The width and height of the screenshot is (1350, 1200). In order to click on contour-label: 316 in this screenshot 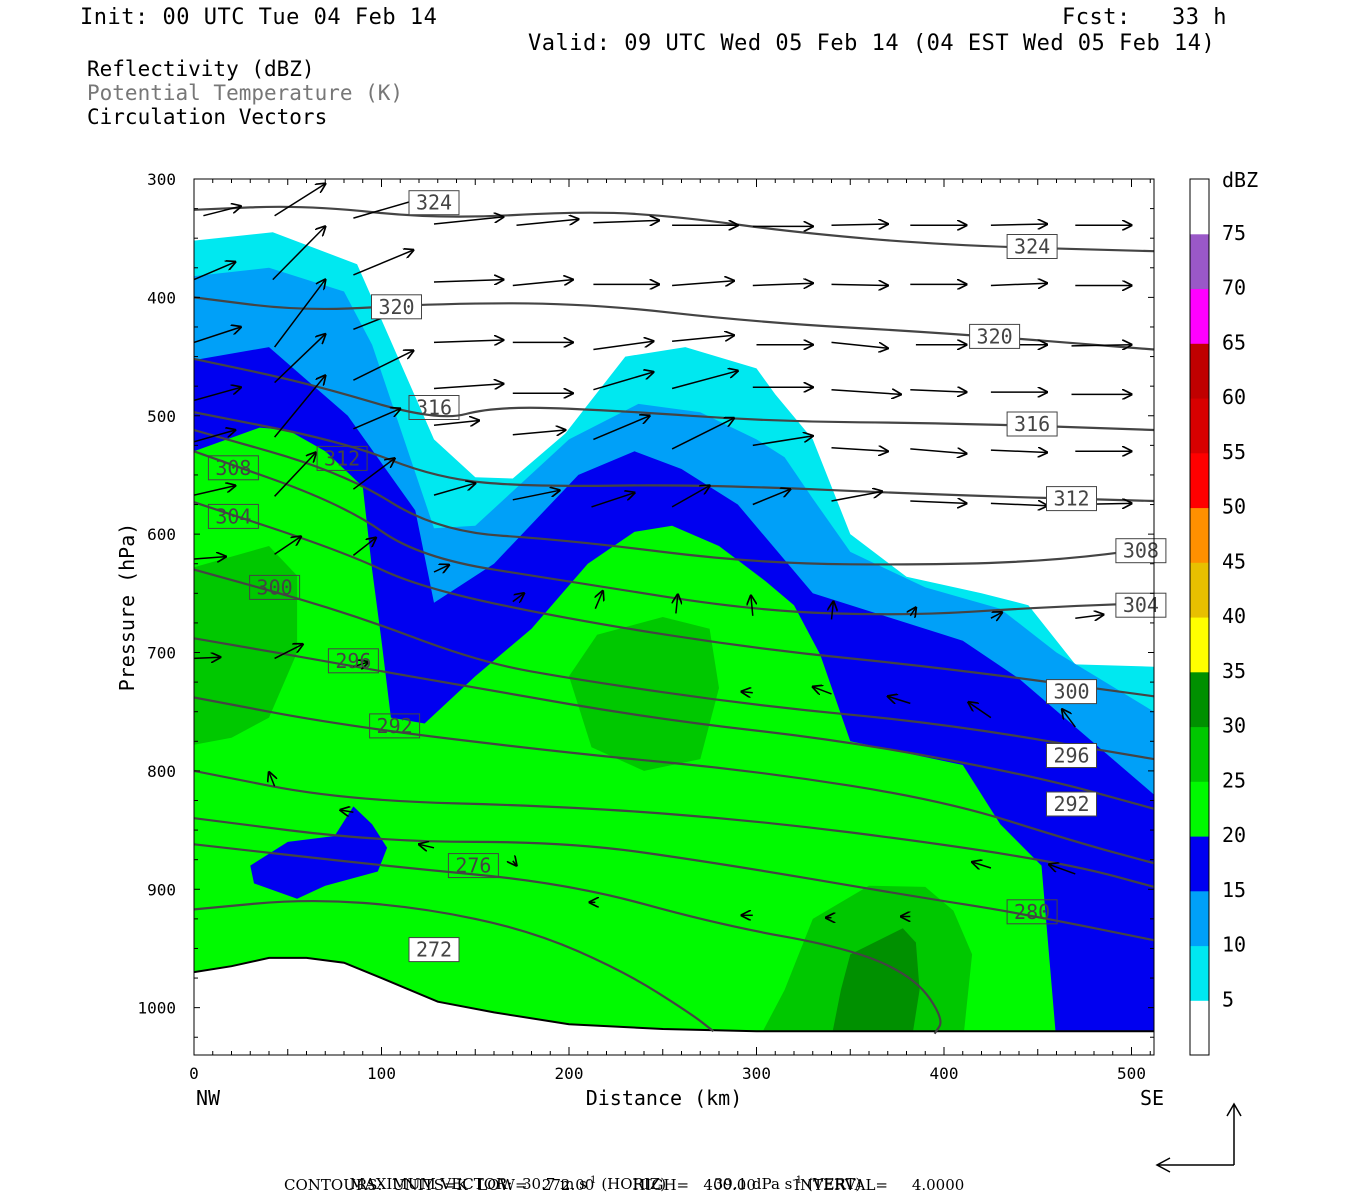, I will do `click(434, 408)`.